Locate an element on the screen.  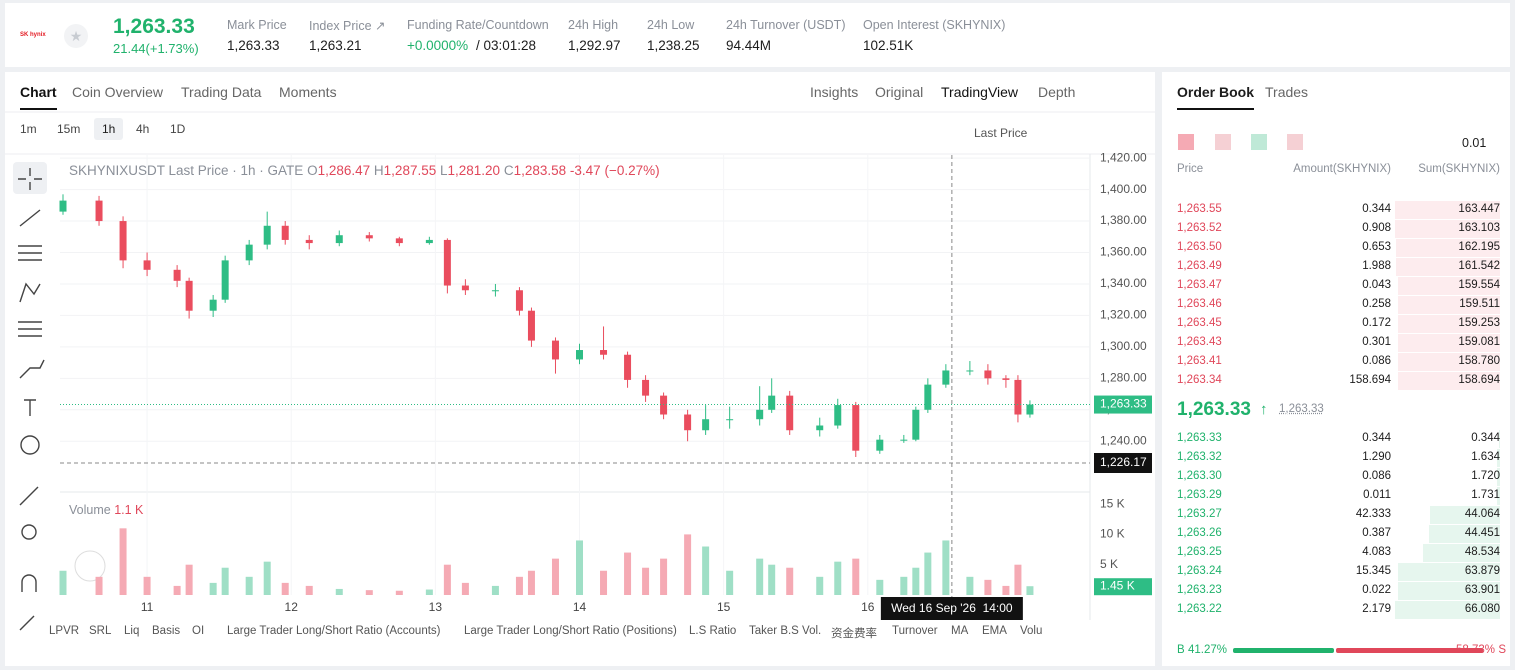
indicator: Taker B.S Vol. is located at coordinates (785, 631).